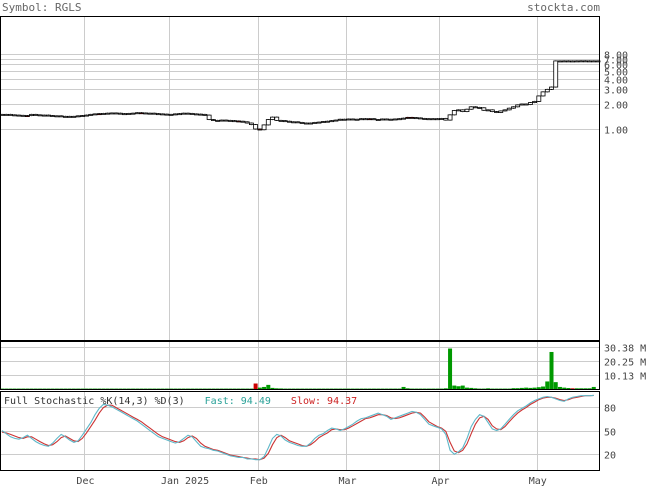 This screenshot has width=655, height=490. What do you see at coordinates (563, 7) in the screenshot?
I see `site-label: stockta.com` at bounding box center [563, 7].